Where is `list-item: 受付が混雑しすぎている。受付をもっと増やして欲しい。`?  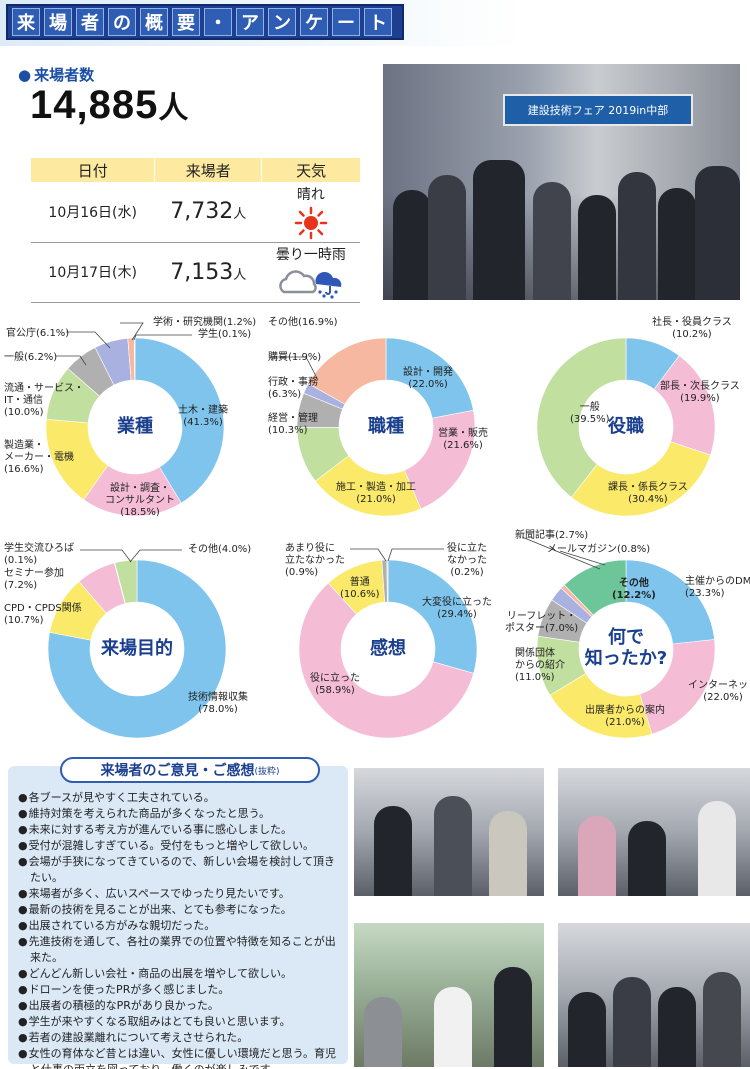
list-item: 受付が混雑しすぎている。受付をもっと増やして欲しい。 is located at coordinates (180, 846).